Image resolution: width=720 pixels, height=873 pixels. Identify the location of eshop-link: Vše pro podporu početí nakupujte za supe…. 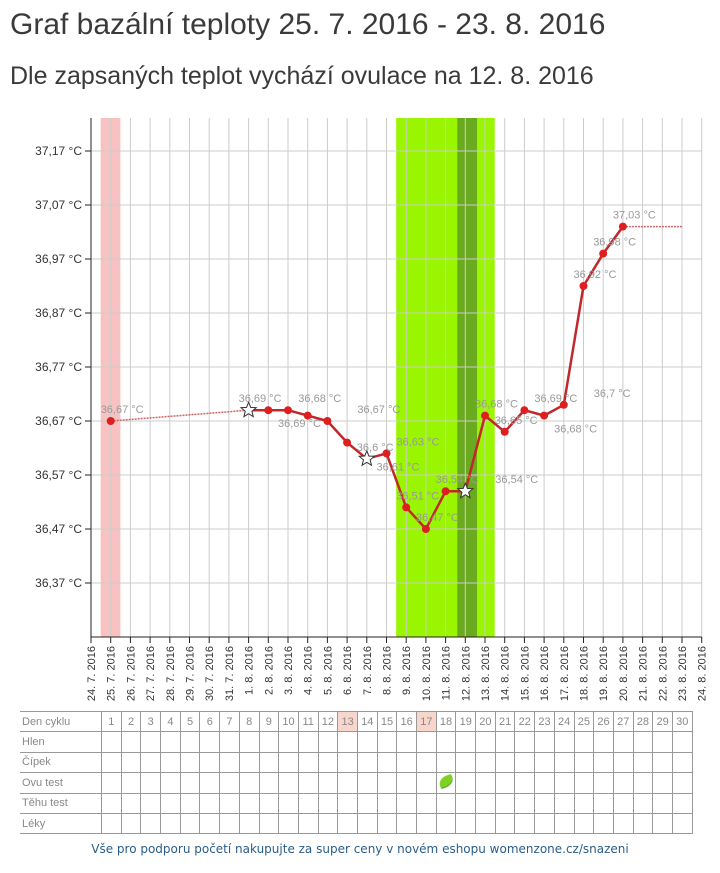
(360, 849).